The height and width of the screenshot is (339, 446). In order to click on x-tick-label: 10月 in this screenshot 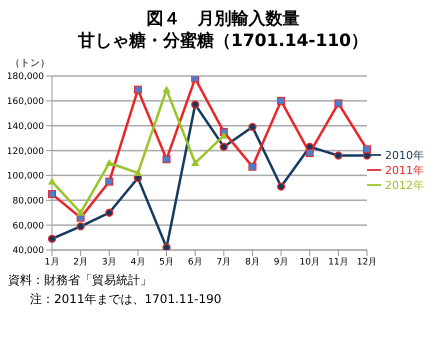, I will do `click(310, 262)`.